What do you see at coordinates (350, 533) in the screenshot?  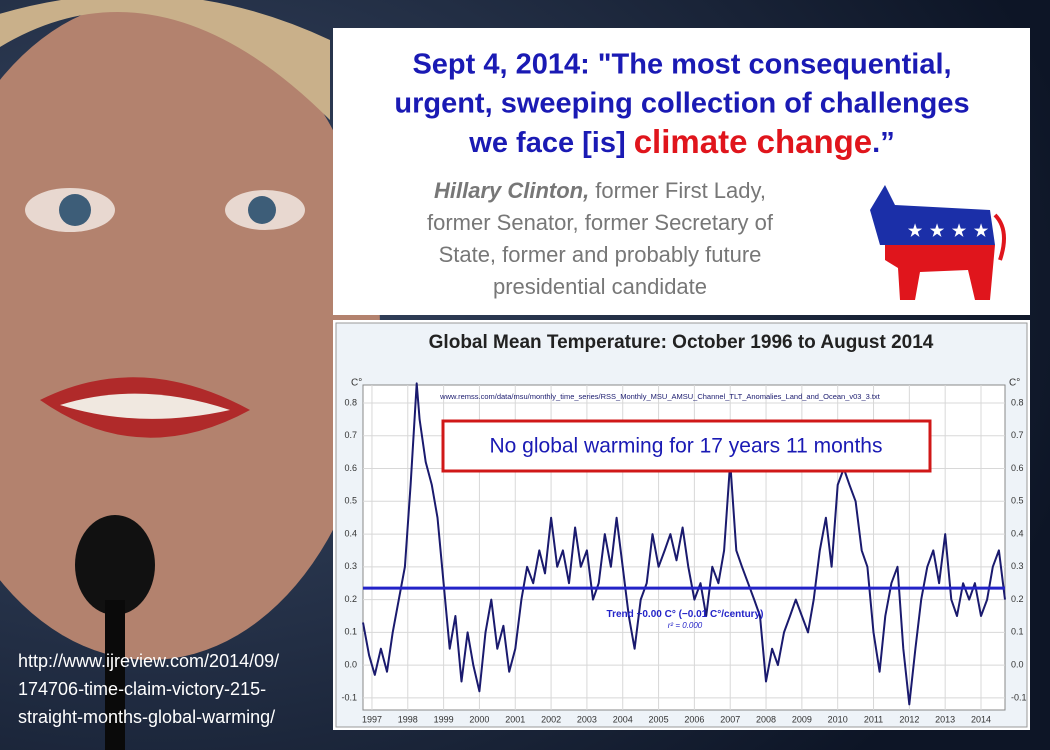 I see `y-tick-label: 0.4` at bounding box center [350, 533].